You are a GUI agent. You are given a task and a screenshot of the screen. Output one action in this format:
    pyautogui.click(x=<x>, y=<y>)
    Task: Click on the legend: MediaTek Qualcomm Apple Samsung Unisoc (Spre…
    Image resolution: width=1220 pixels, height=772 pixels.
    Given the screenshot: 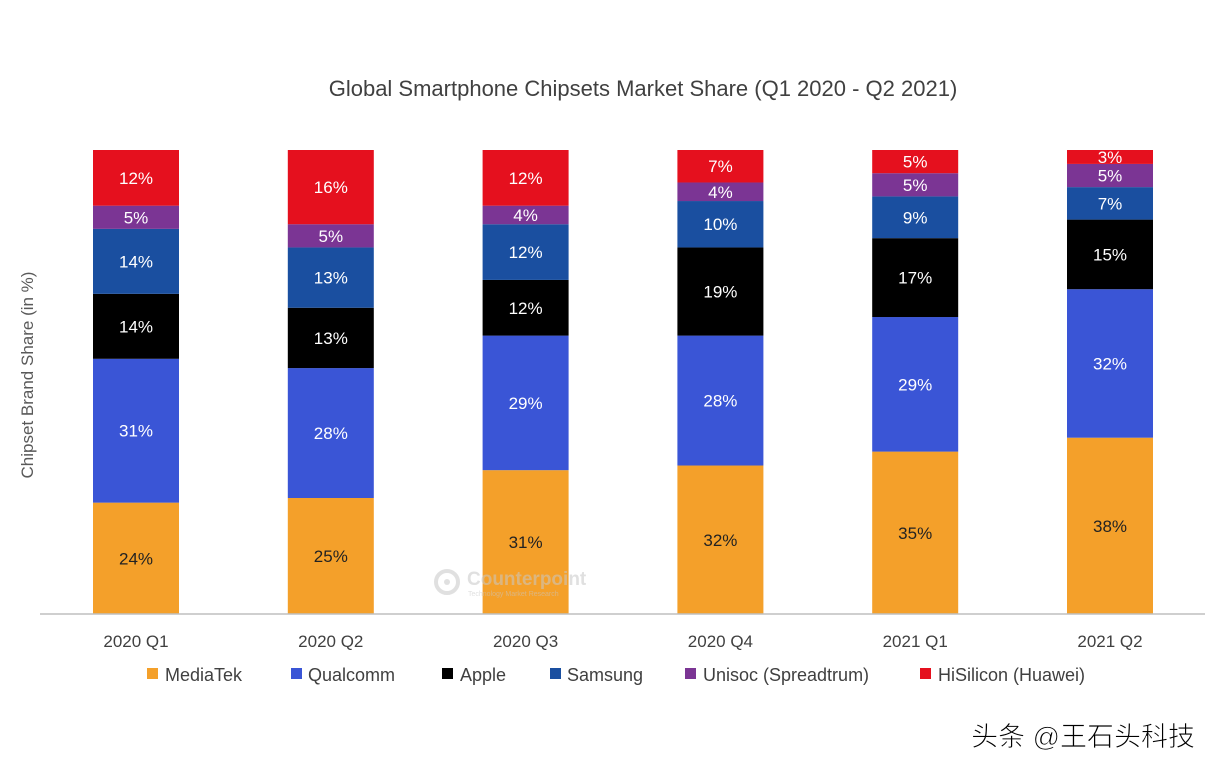 What is the action you would take?
    pyautogui.click(x=616, y=675)
    